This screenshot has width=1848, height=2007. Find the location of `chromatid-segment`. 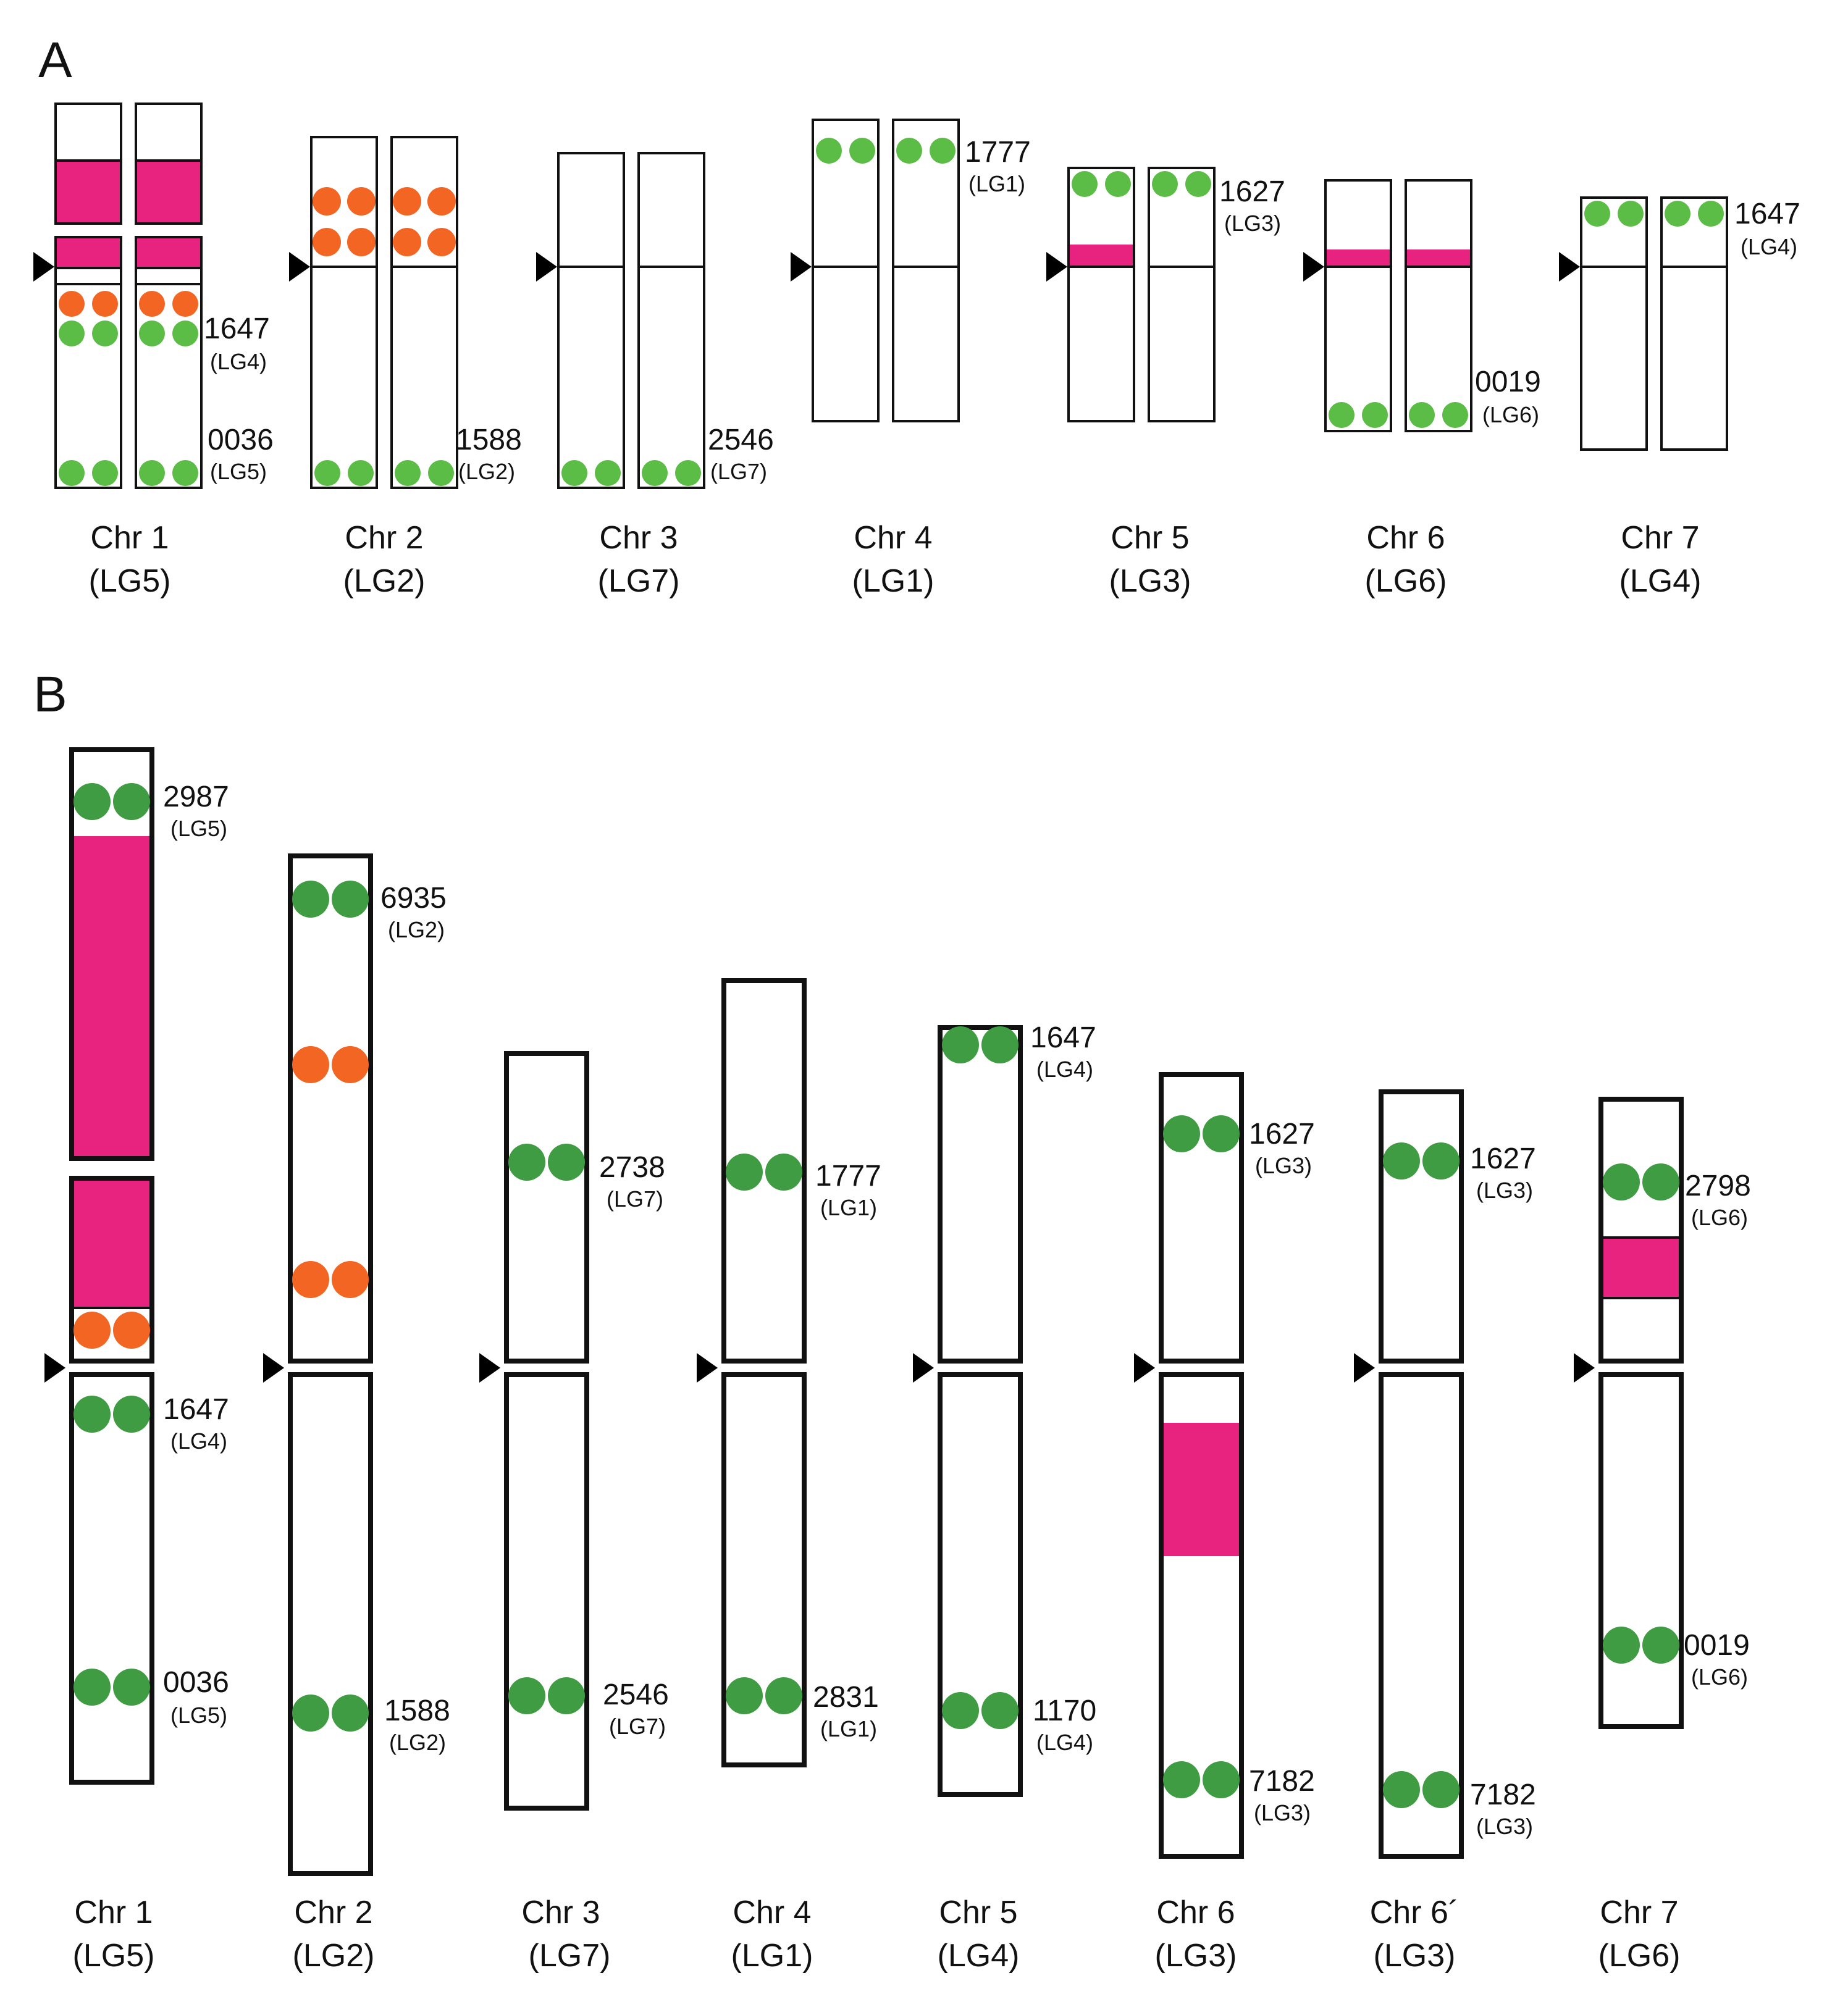

chromatid-segment is located at coordinates (169, 192).